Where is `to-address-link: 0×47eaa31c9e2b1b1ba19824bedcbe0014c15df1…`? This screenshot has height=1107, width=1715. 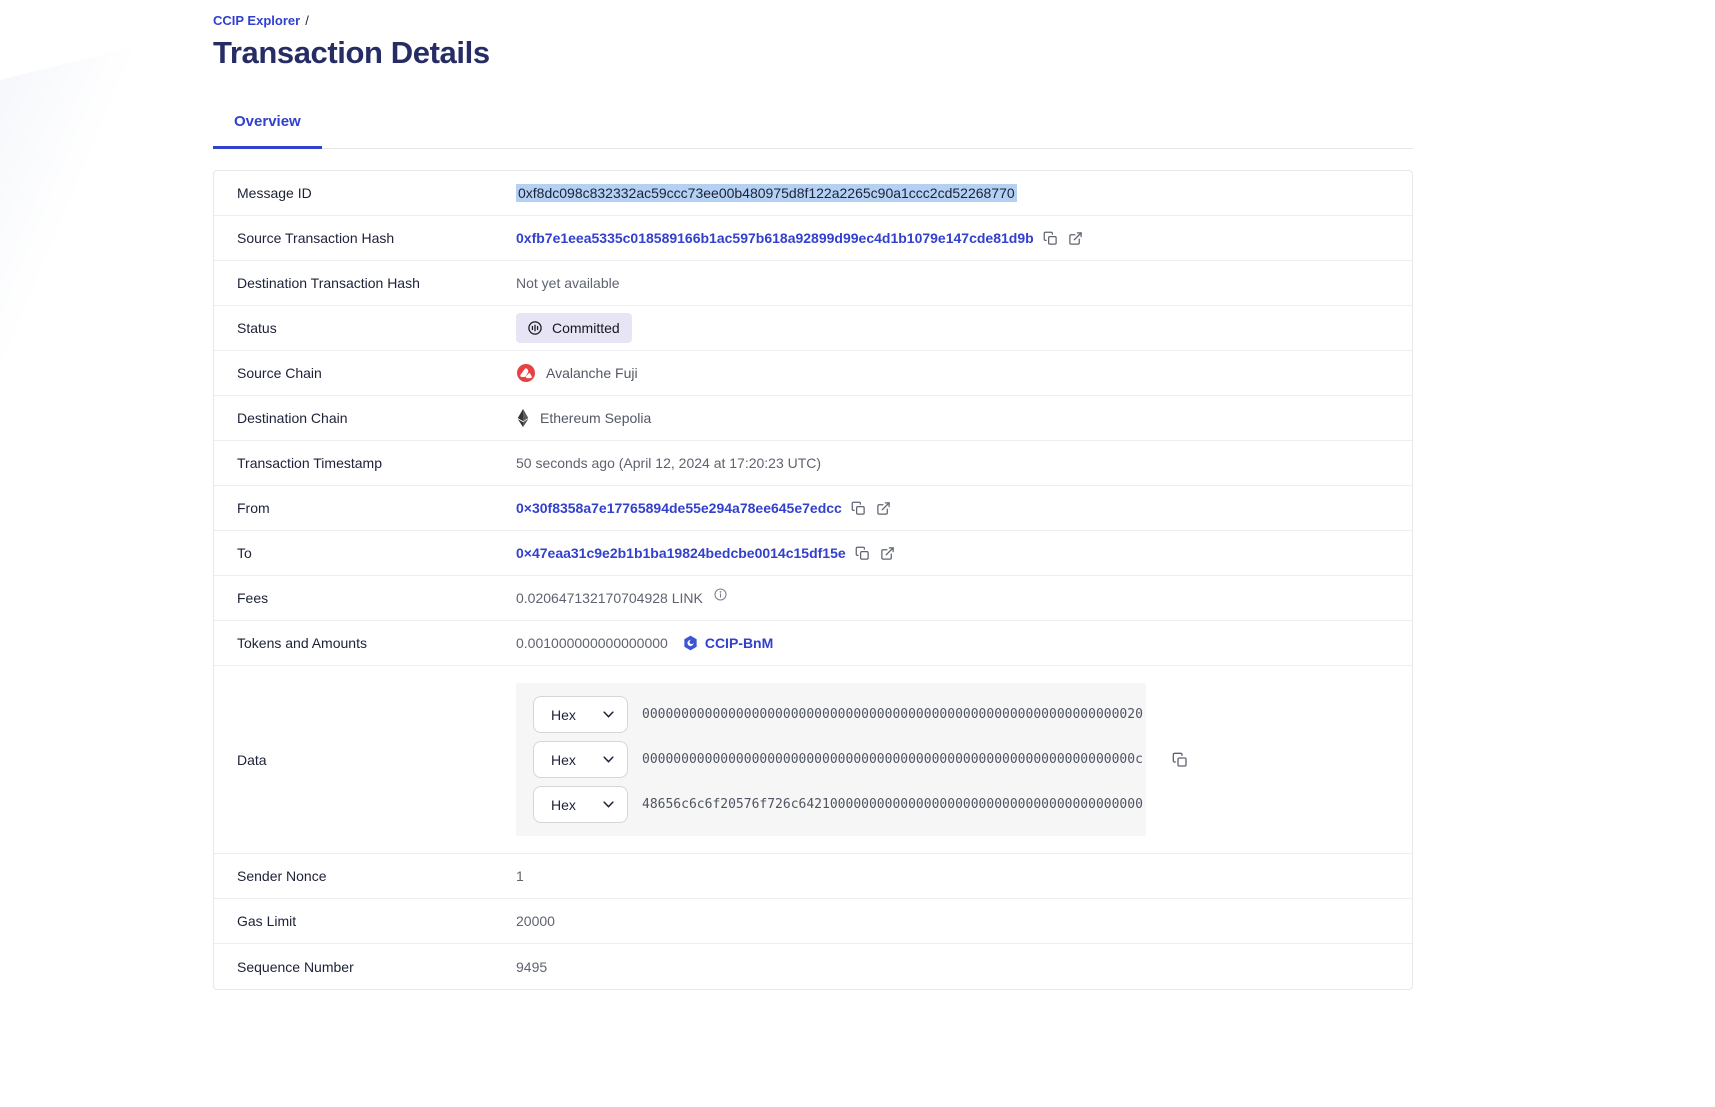
to-address-link: 0×47eaa31c9e2b1b1ba19824bedcbe0014c15df1… is located at coordinates (681, 553).